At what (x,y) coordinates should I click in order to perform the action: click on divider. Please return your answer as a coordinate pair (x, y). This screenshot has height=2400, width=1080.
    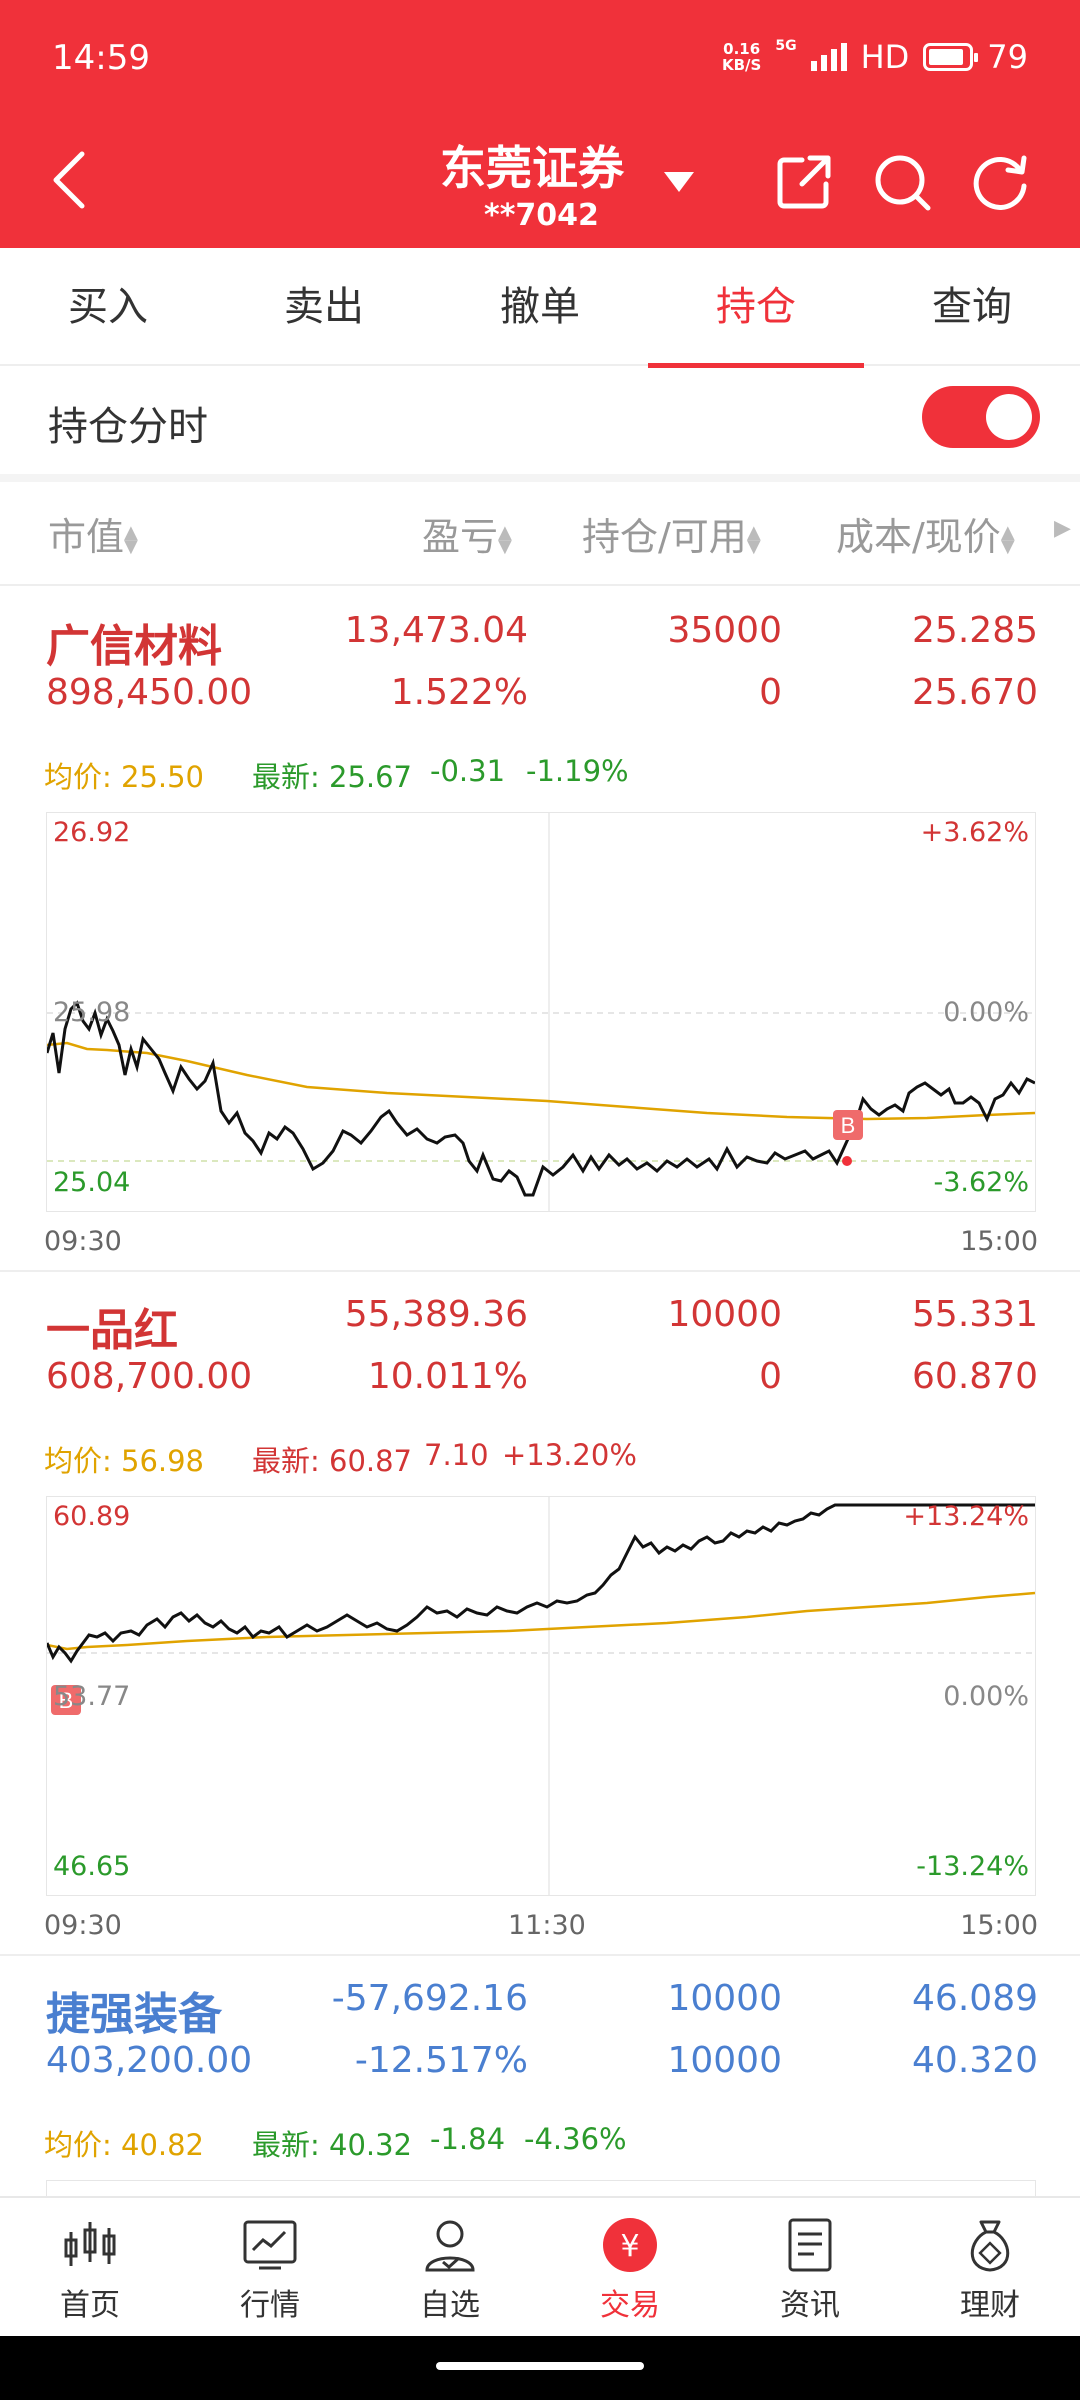
    Looking at the image, I should click on (540, 1271).